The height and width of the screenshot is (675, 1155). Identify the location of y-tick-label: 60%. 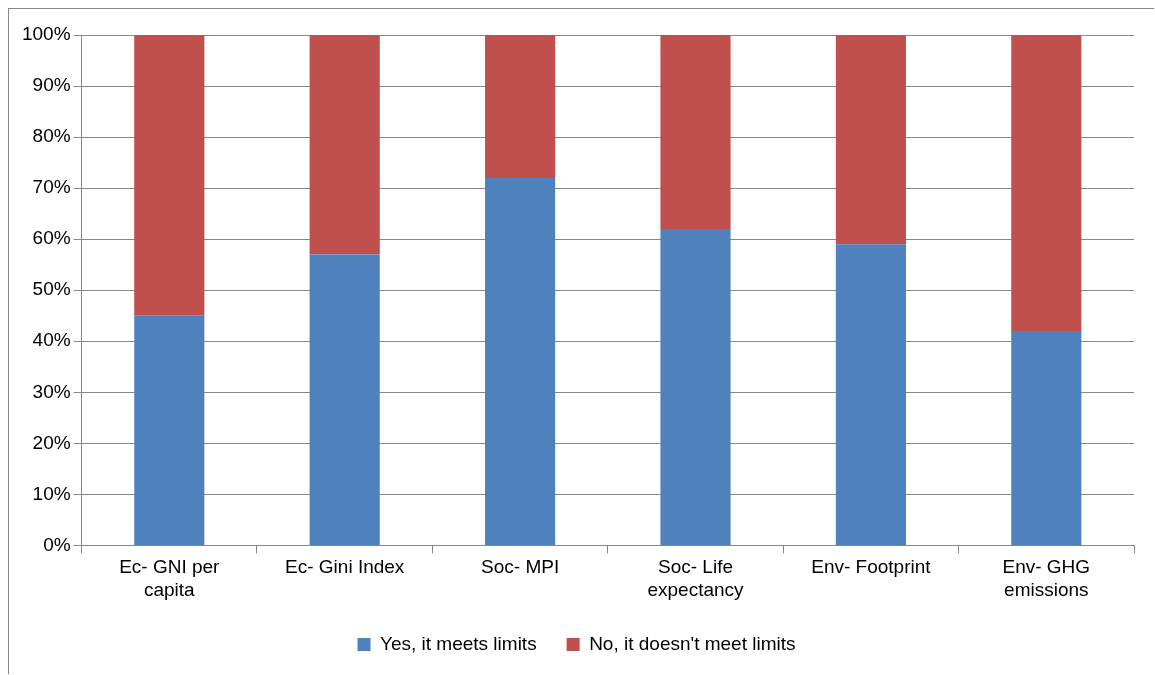
(51, 238).